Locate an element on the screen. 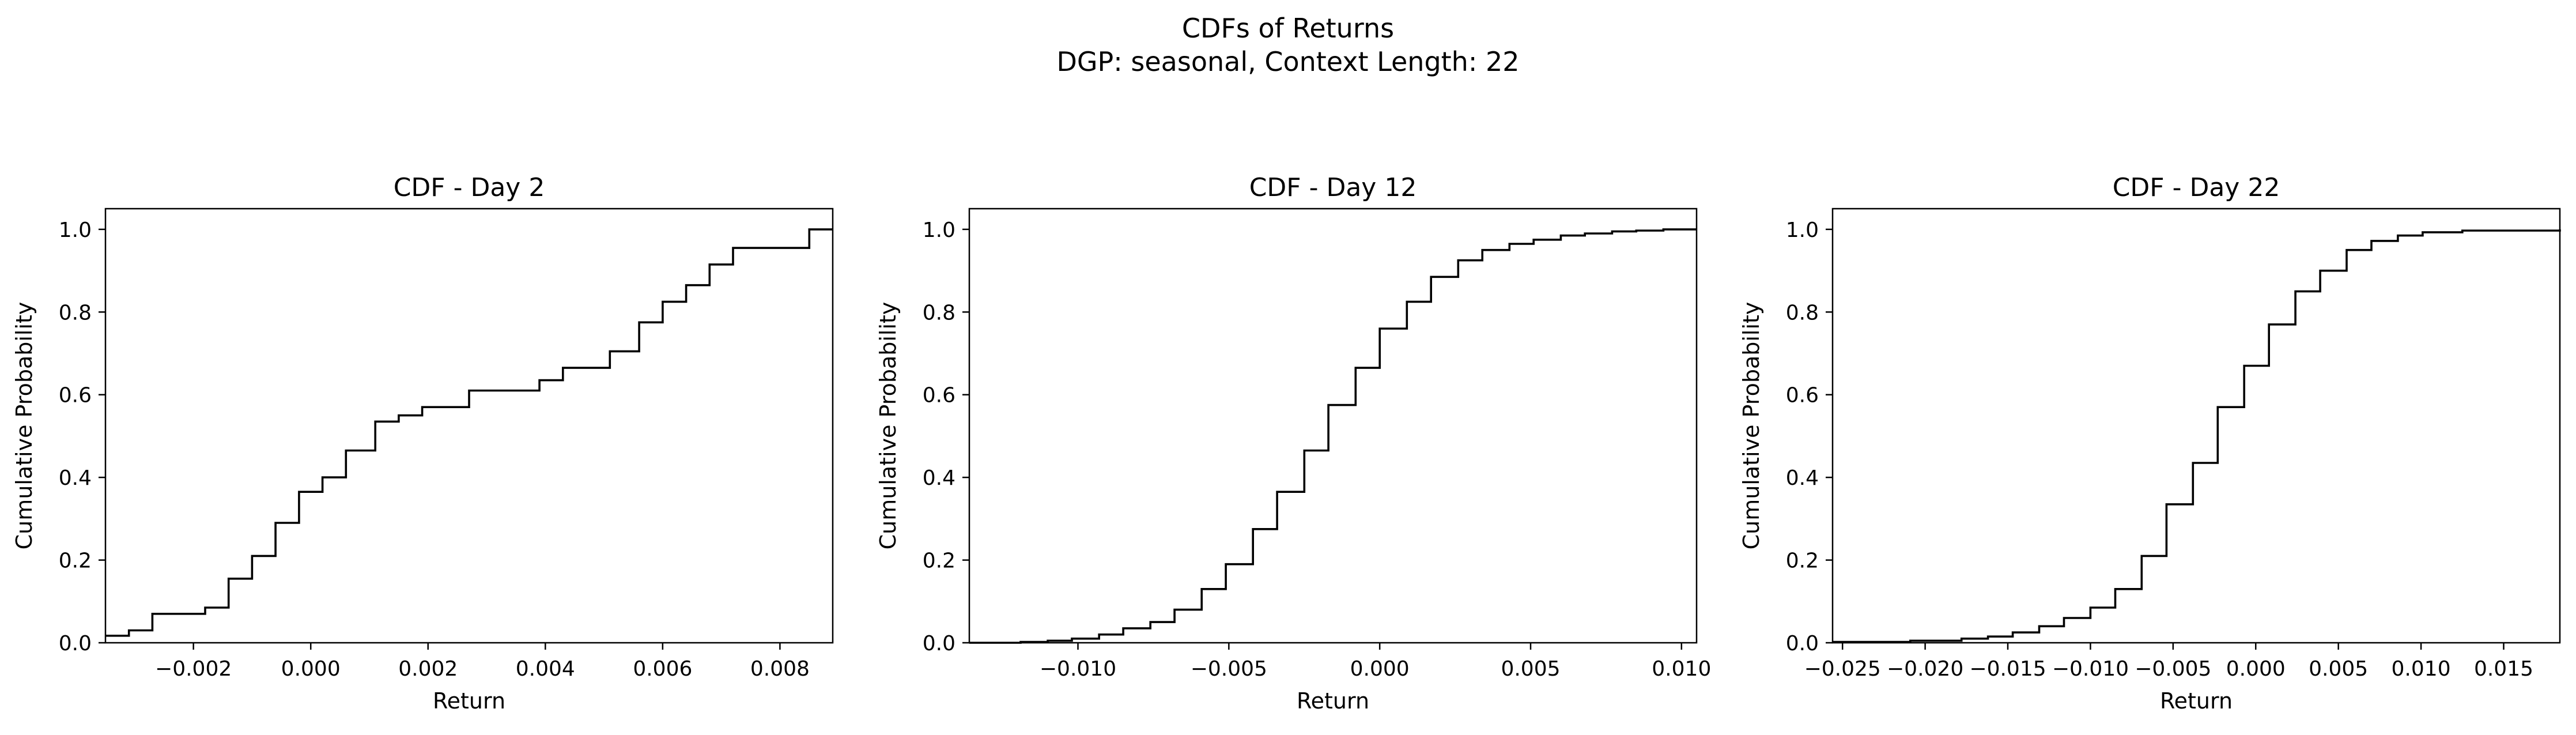 This screenshot has width=2576, height=735. panel-title: CDF - Day 22 is located at coordinates (2196, 187).